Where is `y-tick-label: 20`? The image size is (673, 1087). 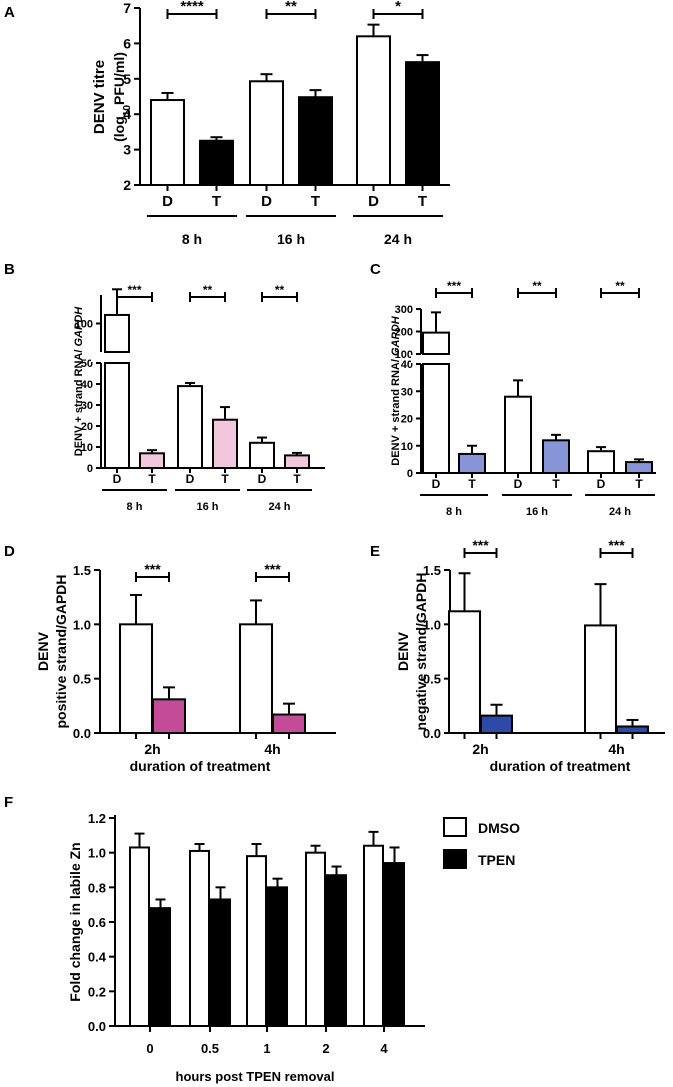
y-tick-label: 20 is located at coordinates (407, 420).